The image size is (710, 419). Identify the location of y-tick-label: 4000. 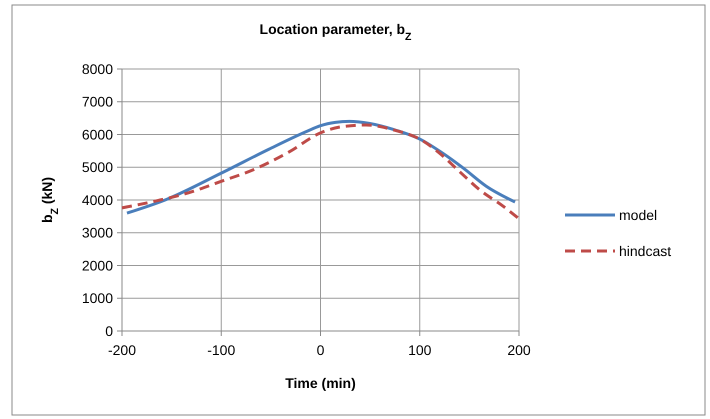
(98, 200).